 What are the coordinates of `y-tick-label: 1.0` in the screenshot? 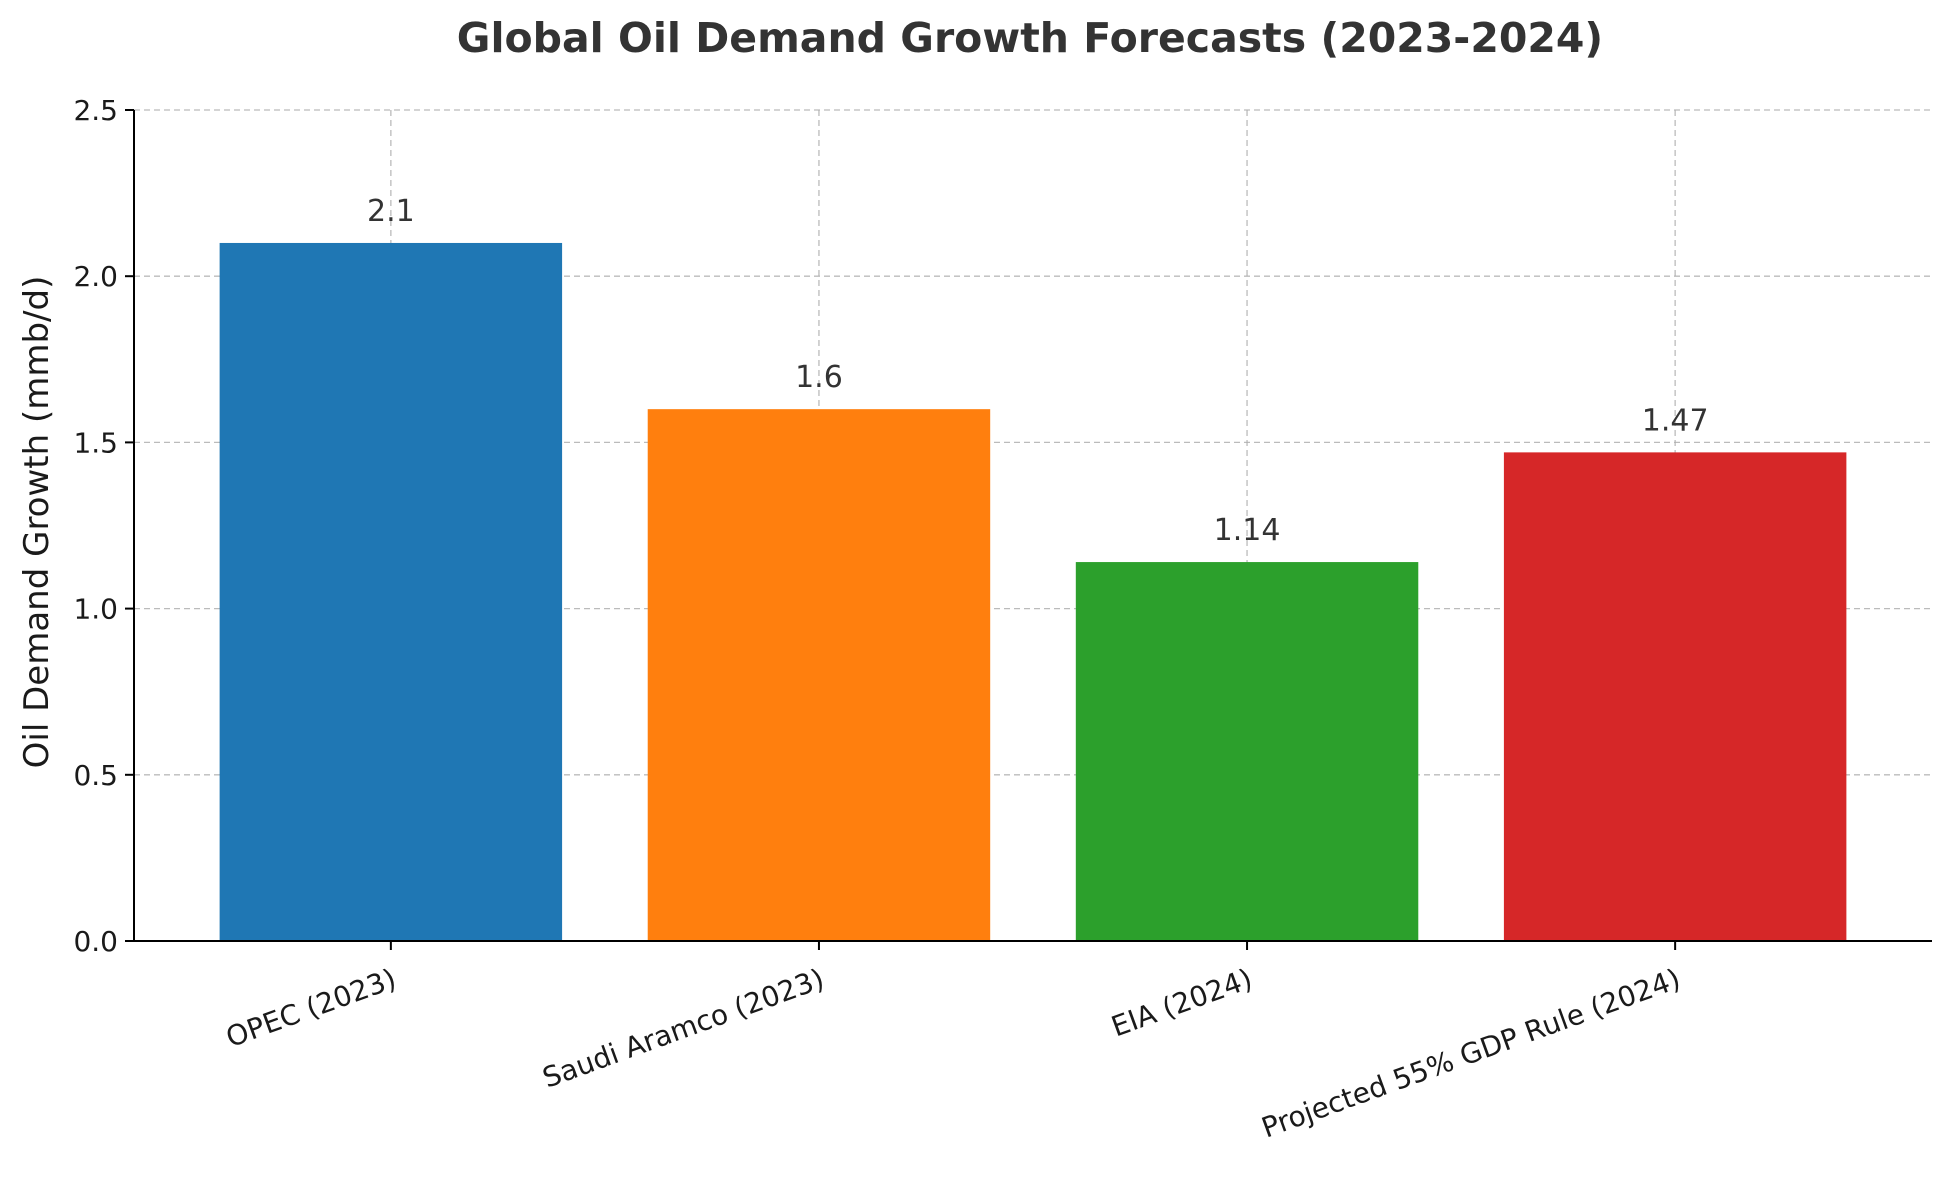 It's located at (95, 609).